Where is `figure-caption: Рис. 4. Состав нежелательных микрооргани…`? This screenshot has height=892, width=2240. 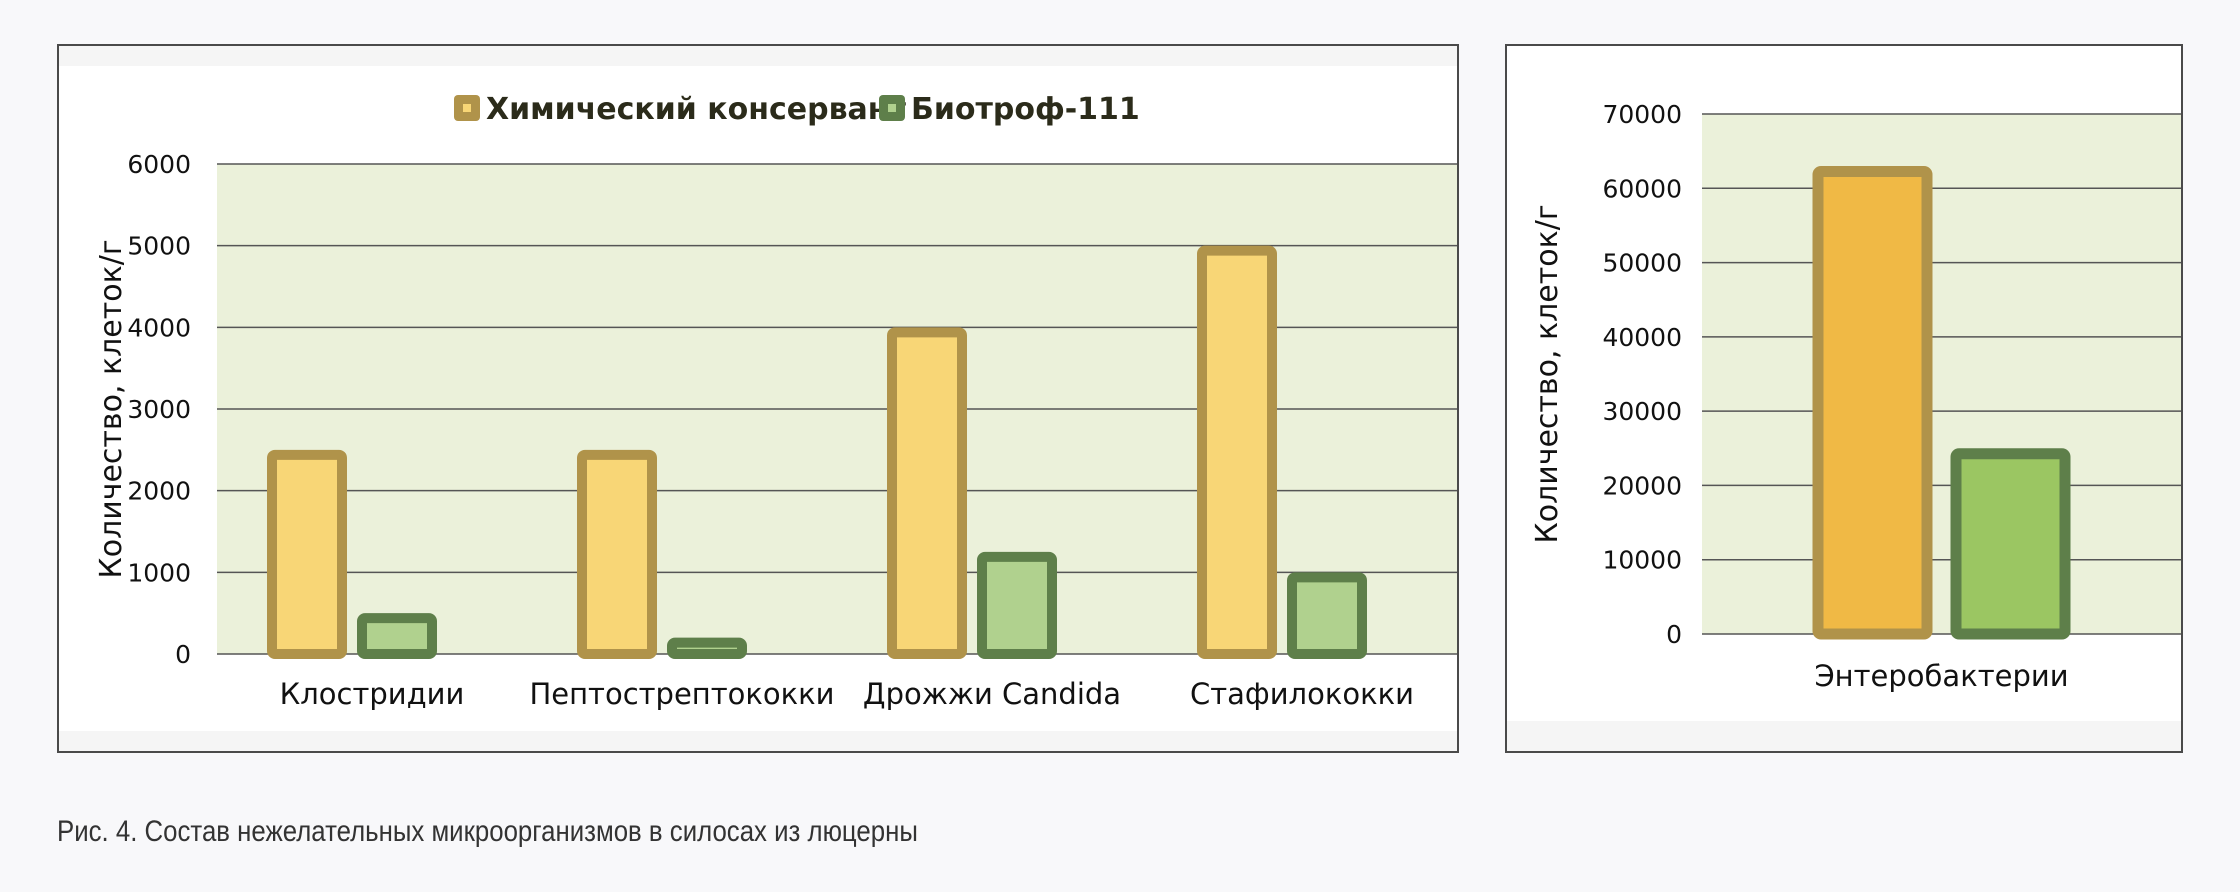 figure-caption: Рис. 4. Состав нежелательных микрооргани… is located at coordinates (487, 831).